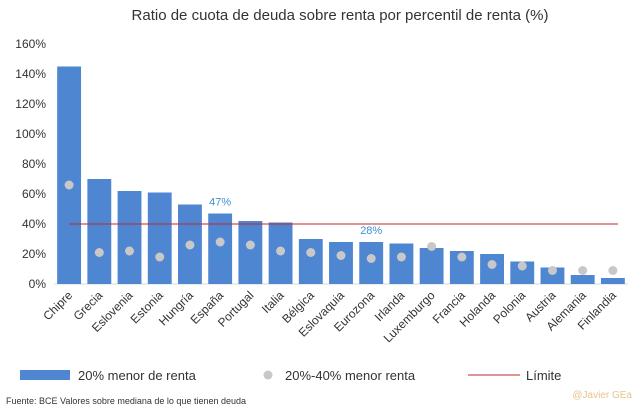  What do you see at coordinates (30, 134) in the screenshot?
I see `y-tick-label: 100%` at bounding box center [30, 134].